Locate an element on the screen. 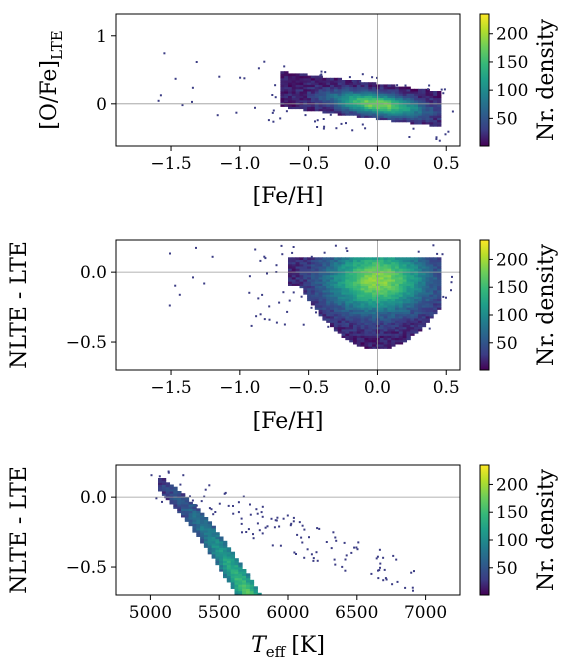  panel-3-colorbar-tick-label: 100 is located at coordinates (512, 541).